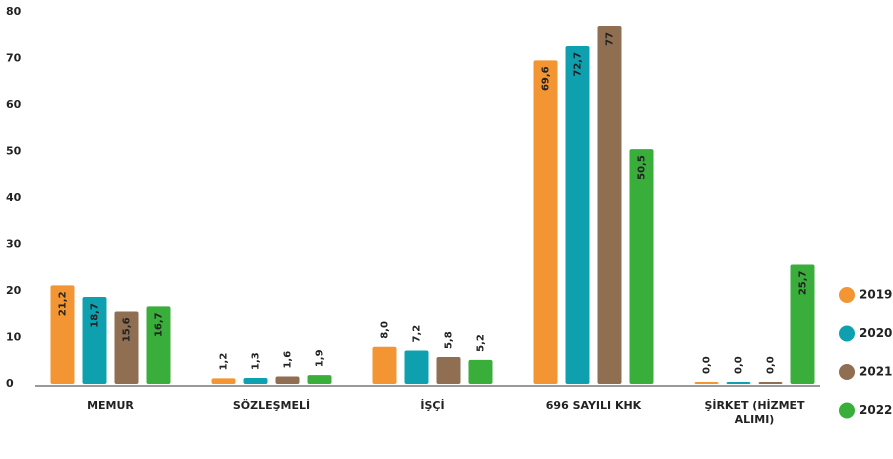  What do you see at coordinates (14, 197) in the screenshot?
I see `y-tick-label: 40` at bounding box center [14, 197].